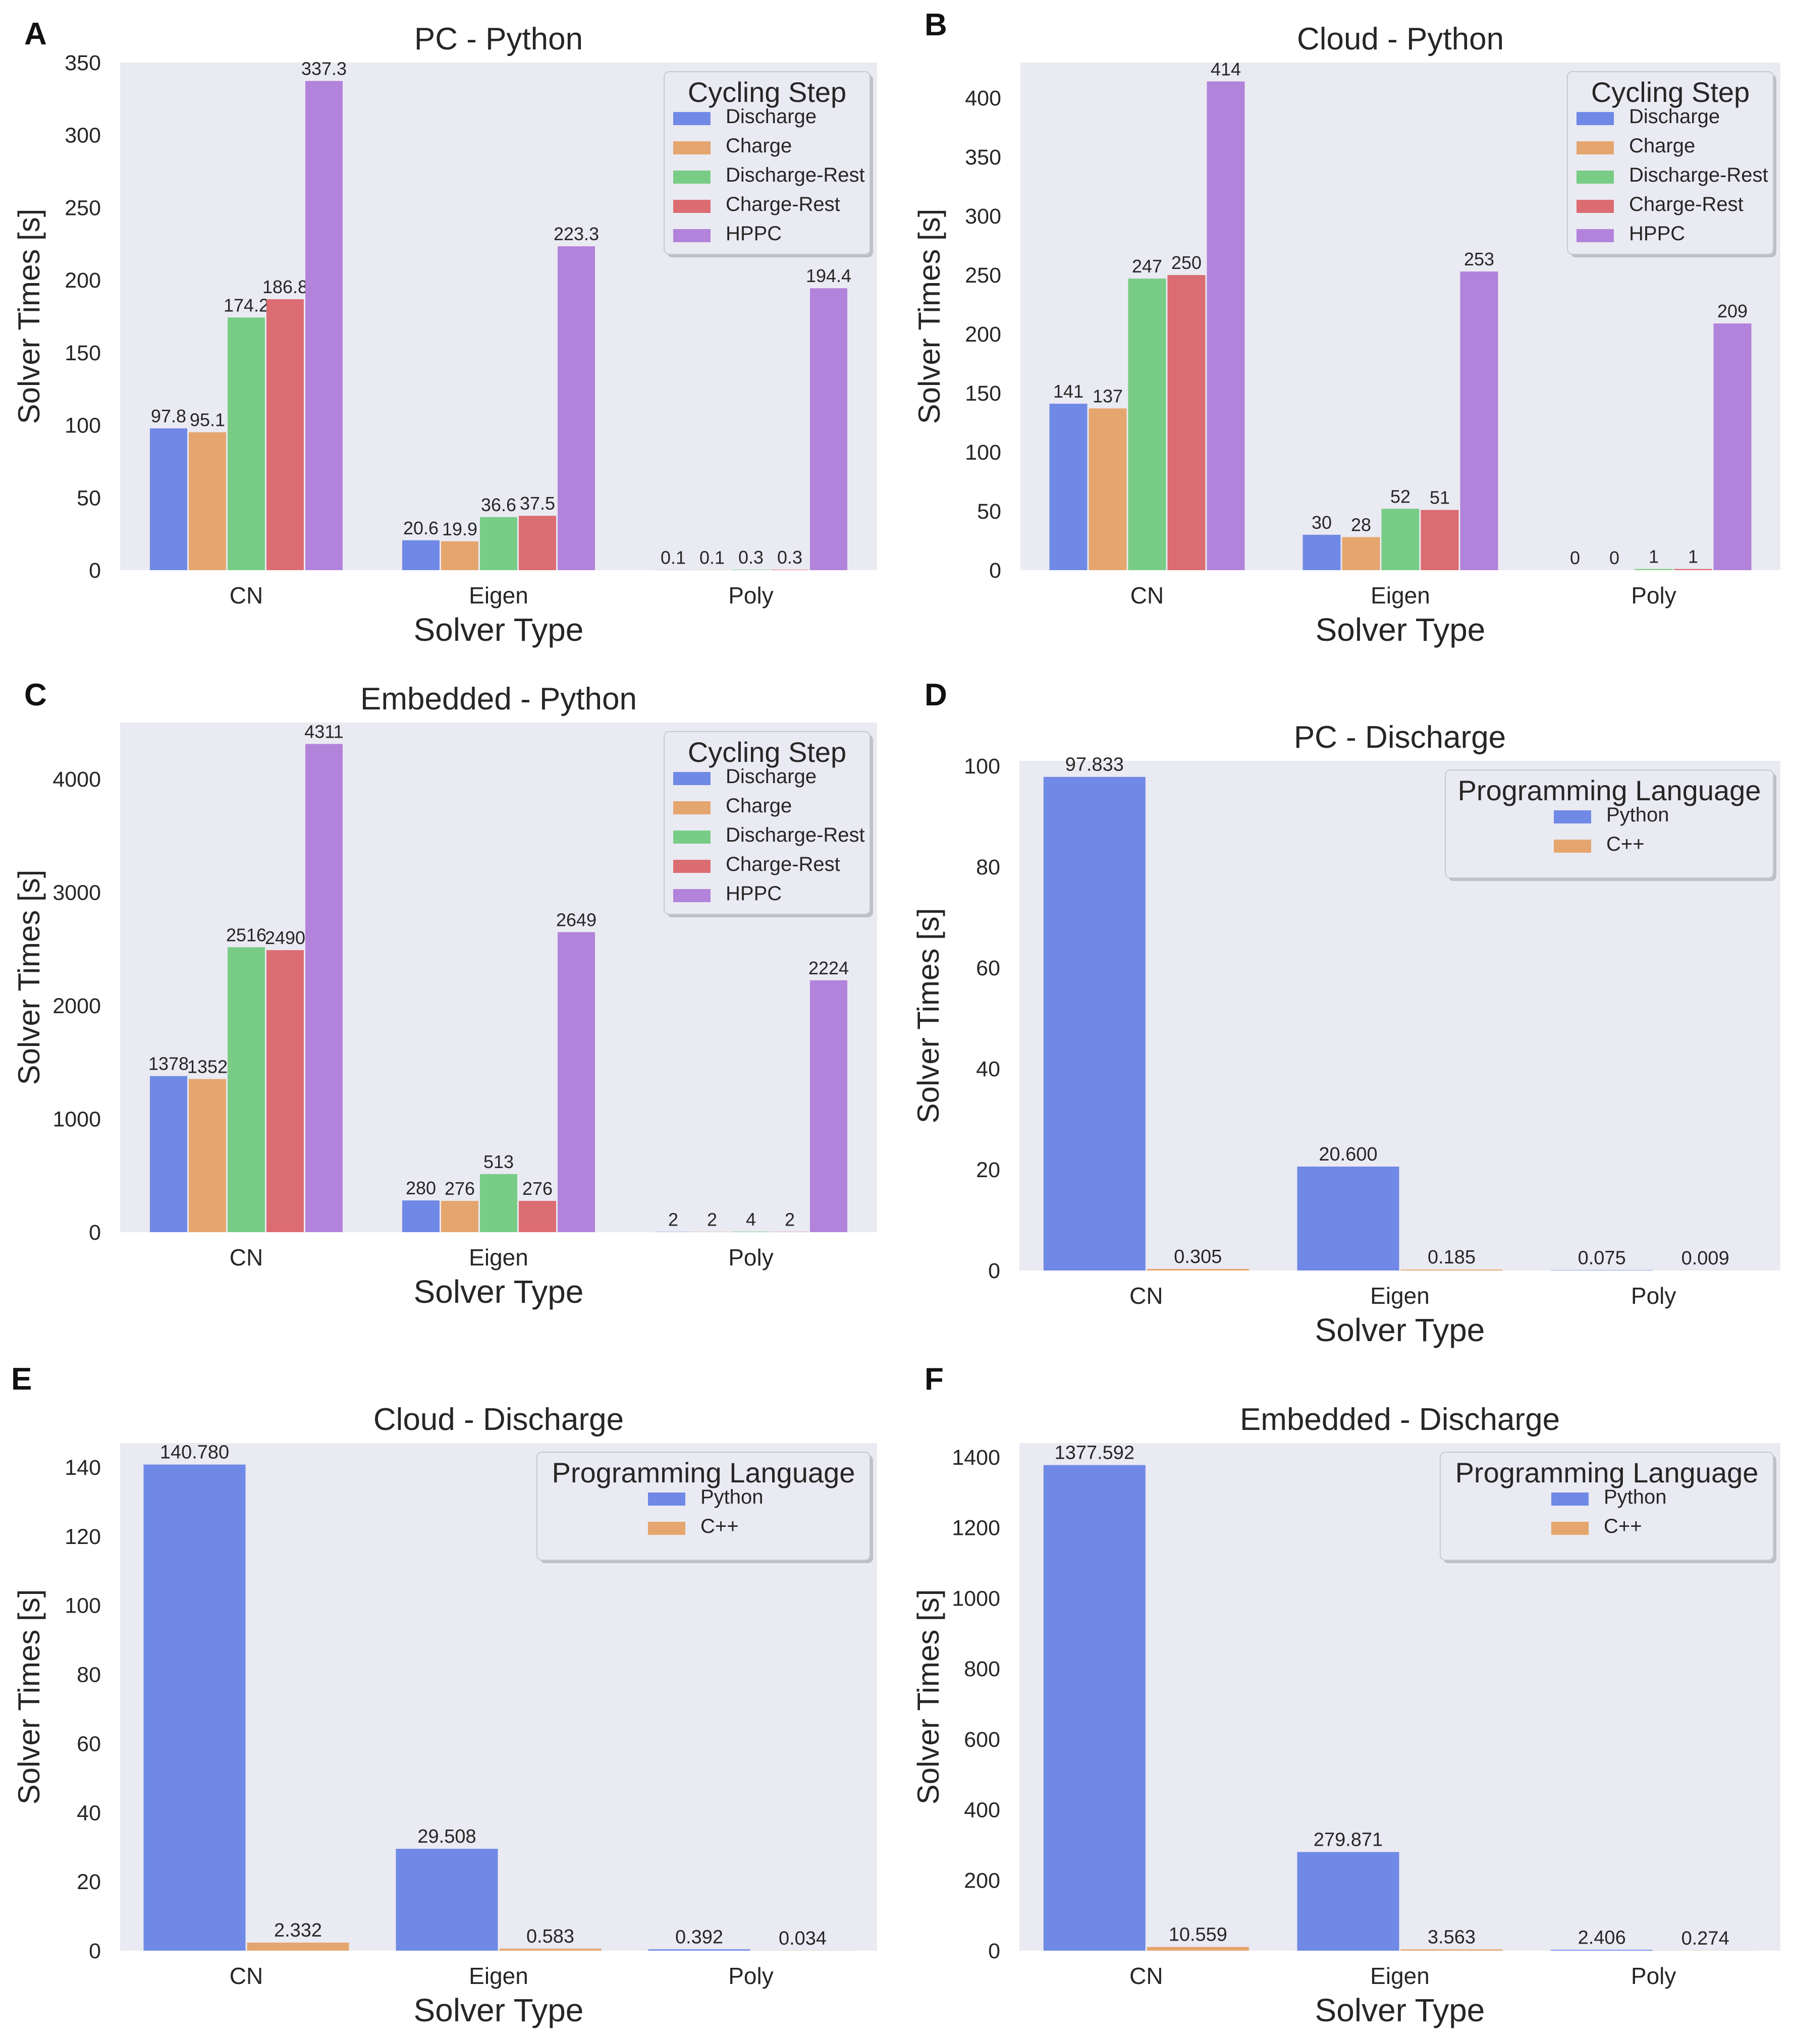  I want to click on panel-a-xlabel: Solver Type, so click(499, 630).